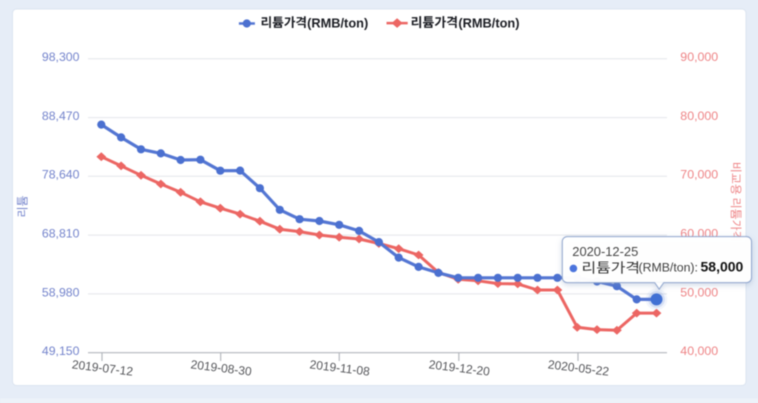 The height and width of the screenshot is (403, 758). What do you see at coordinates (61, 57) in the screenshot?
I see `svg-text: 98,300` at bounding box center [61, 57].